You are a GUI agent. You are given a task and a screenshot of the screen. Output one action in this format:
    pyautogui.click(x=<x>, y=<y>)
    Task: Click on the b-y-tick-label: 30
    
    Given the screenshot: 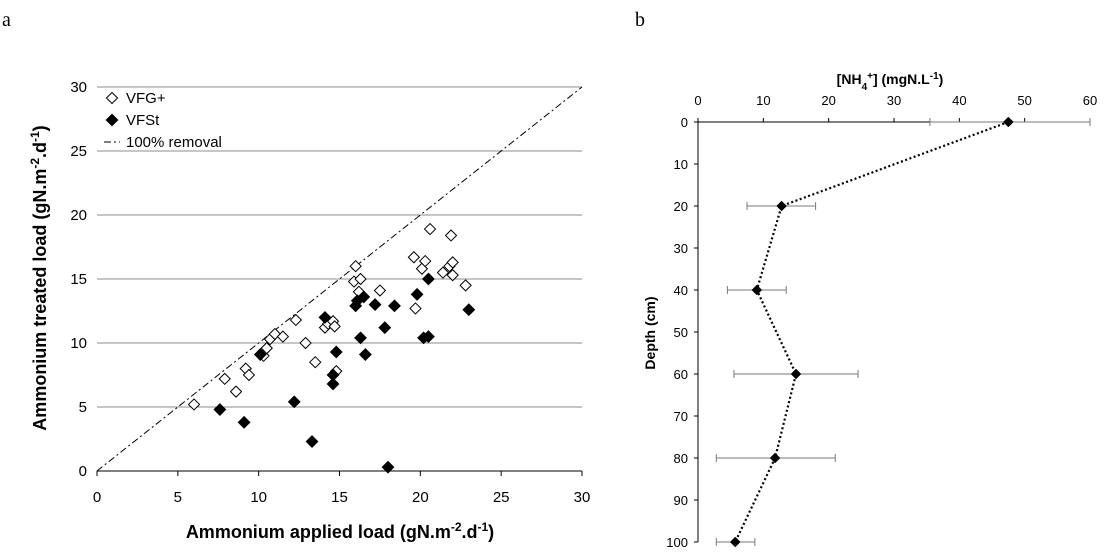 What is the action you would take?
    pyautogui.click(x=681, y=248)
    